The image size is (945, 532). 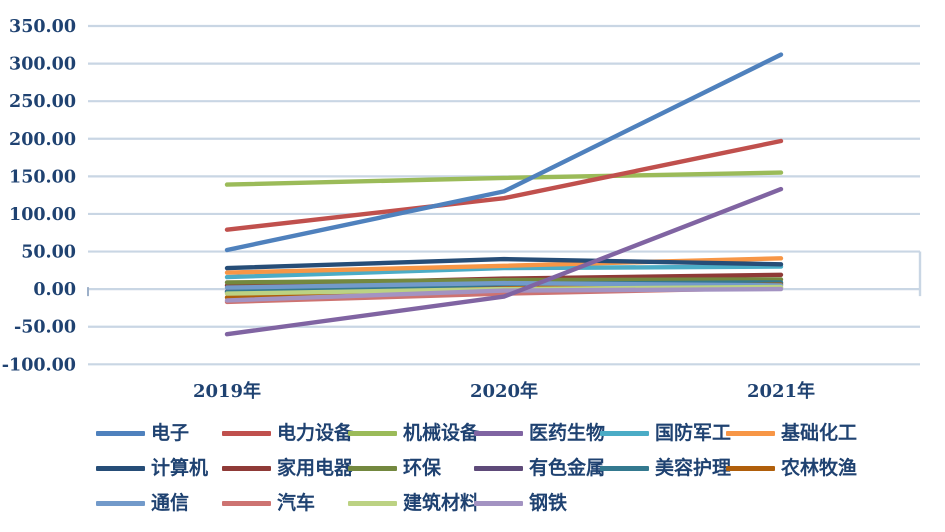 What do you see at coordinates (781, 391) in the screenshot?
I see `x-axis-category-label: 2021年` at bounding box center [781, 391].